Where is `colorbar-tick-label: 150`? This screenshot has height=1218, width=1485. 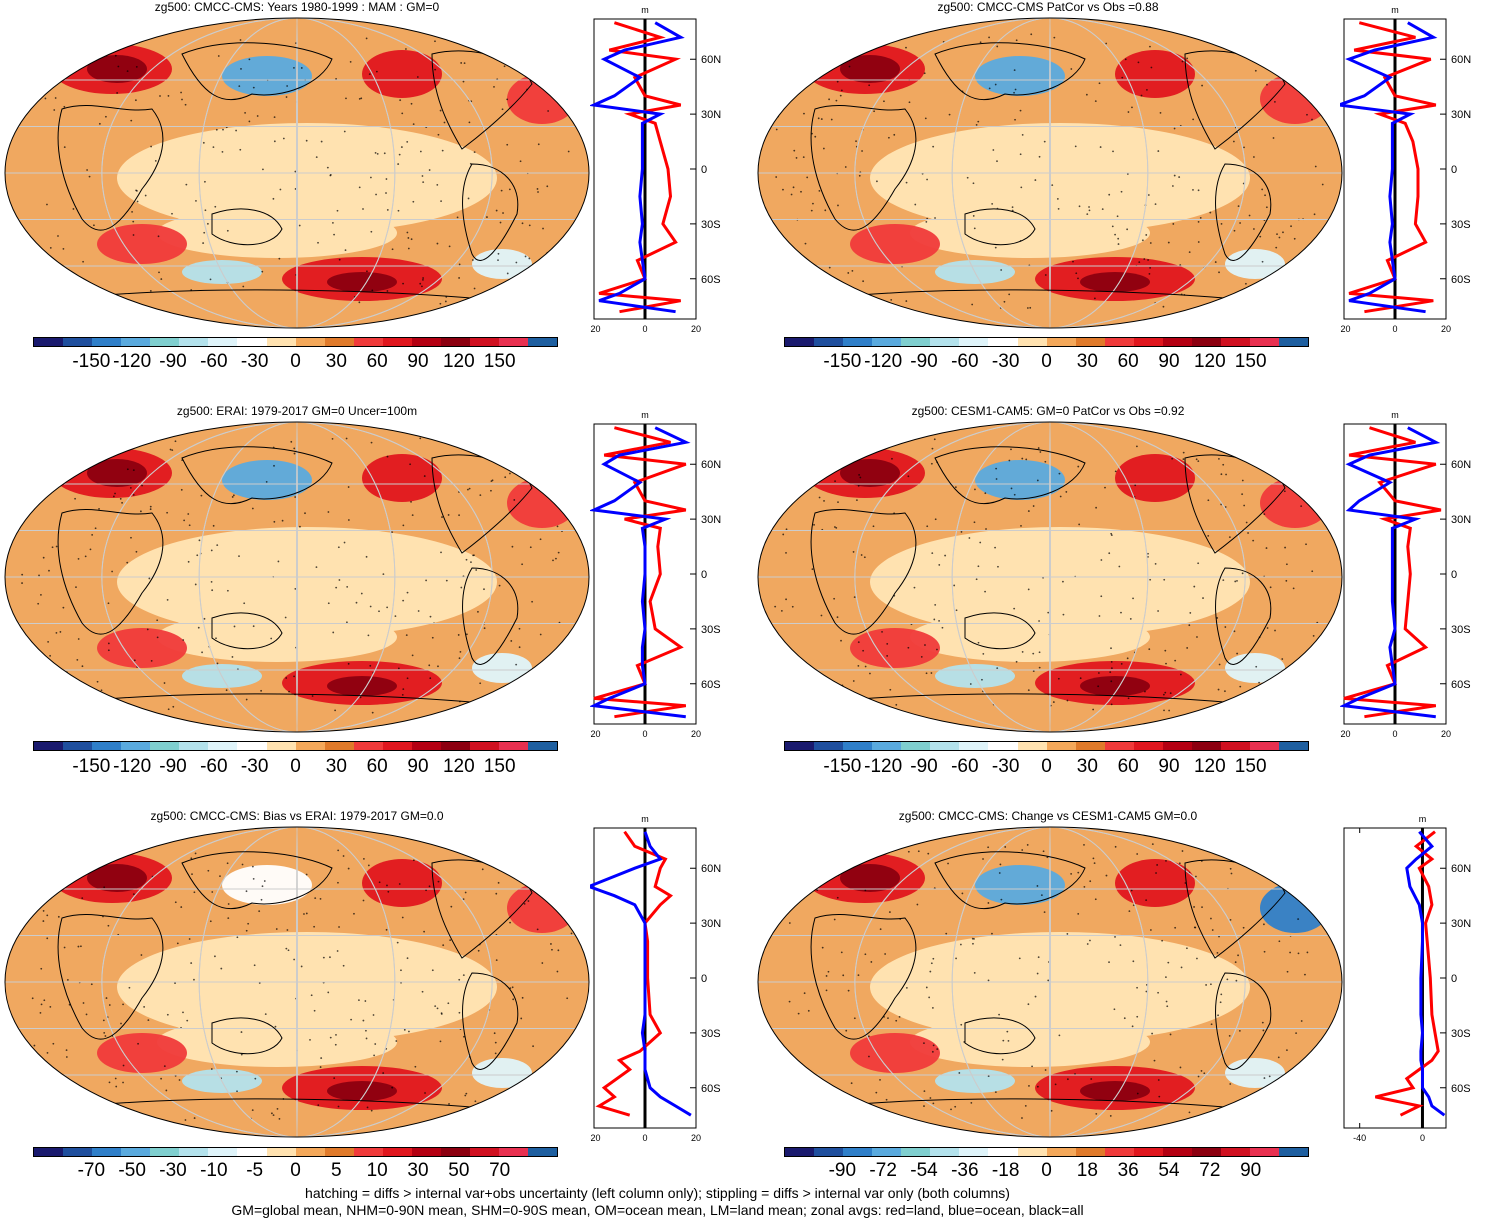 colorbar-tick-label: 150 is located at coordinates (1250, 766).